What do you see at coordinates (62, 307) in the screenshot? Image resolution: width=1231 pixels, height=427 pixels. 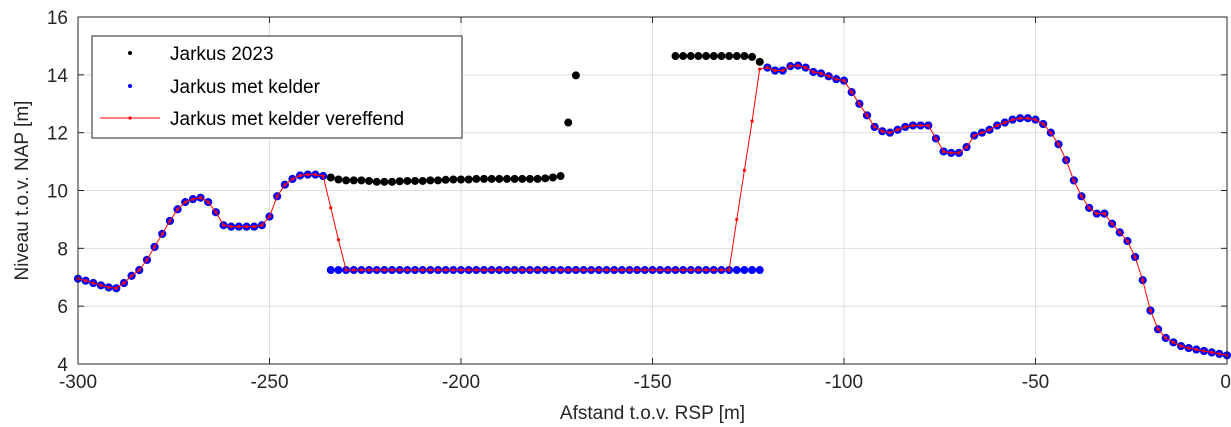 I see `y-tick-label: 6` at bounding box center [62, 307].